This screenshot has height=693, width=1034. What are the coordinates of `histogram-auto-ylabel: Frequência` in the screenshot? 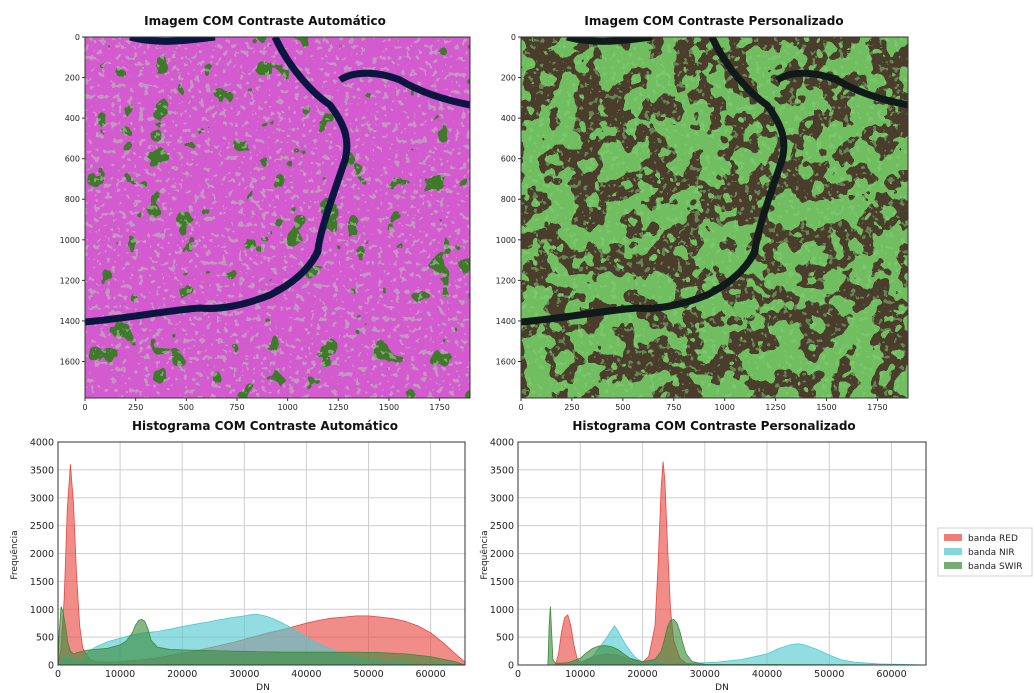 It's located at (14, 554).